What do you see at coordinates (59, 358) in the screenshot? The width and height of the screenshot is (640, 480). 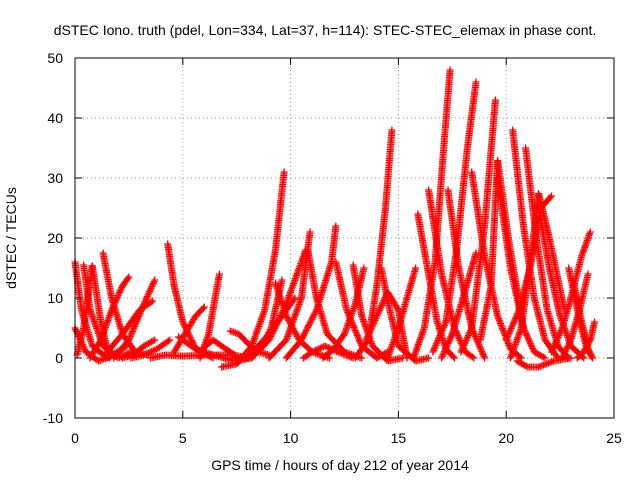 I see `y-tick-label: 0` at bounding box center [59, 358].